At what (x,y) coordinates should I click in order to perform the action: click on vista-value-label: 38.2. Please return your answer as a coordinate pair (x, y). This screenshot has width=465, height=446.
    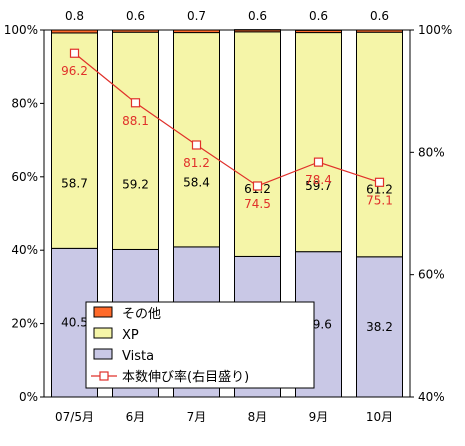
    Looking at the image, I should click on (379, 327).